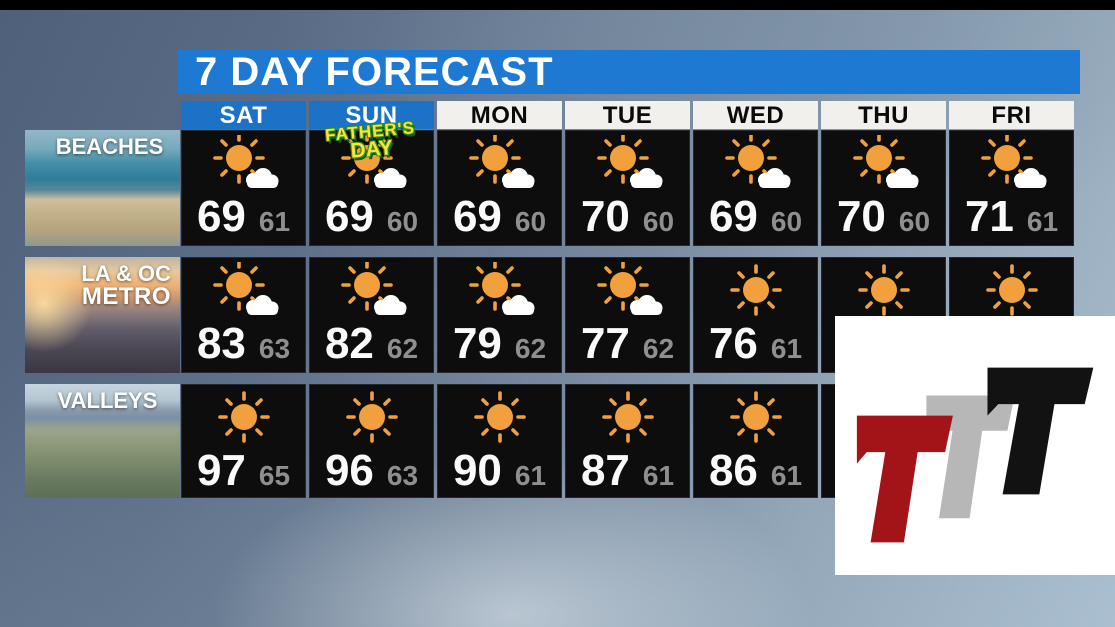 This screenshot has width=1115, height=627. I want to click on region-photo-beaches: BEACHES, so click(102, 188).